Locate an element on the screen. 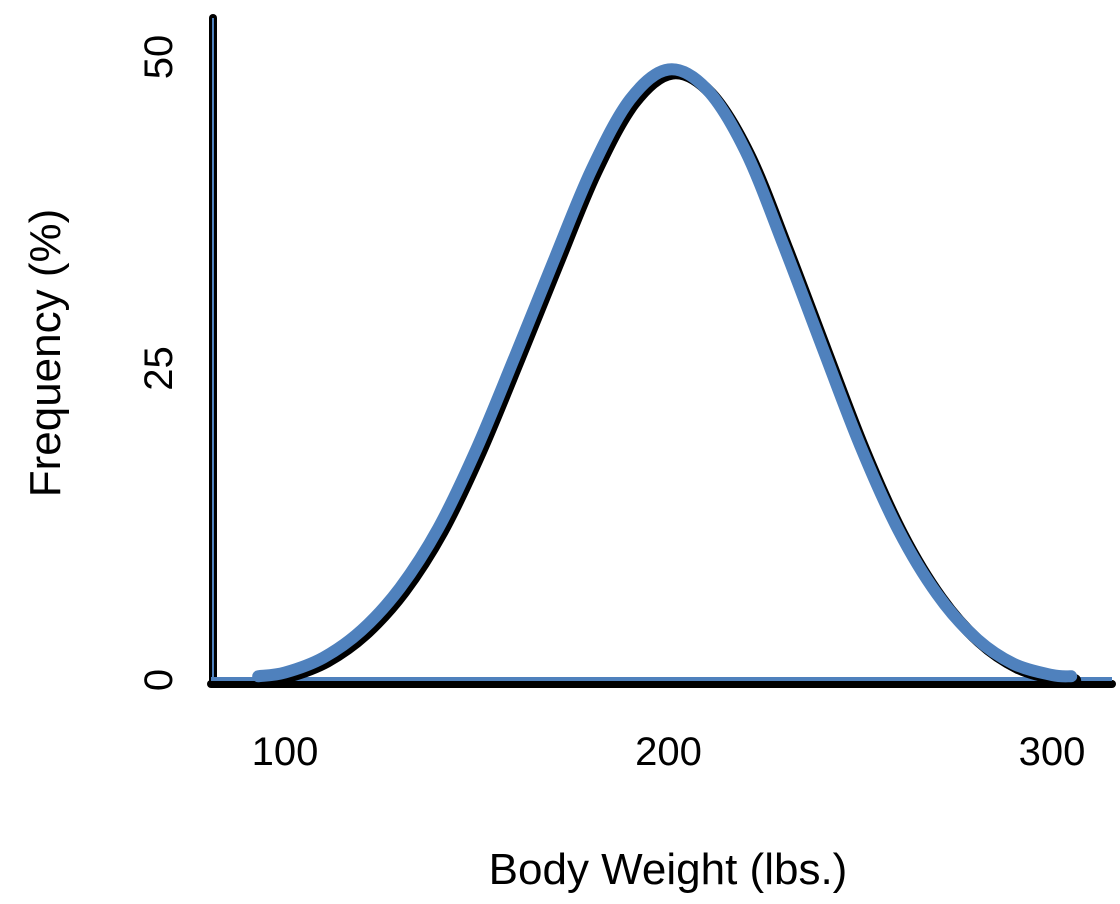  y-axis-title: Frequency (%) is located at coordinates (45, 353).